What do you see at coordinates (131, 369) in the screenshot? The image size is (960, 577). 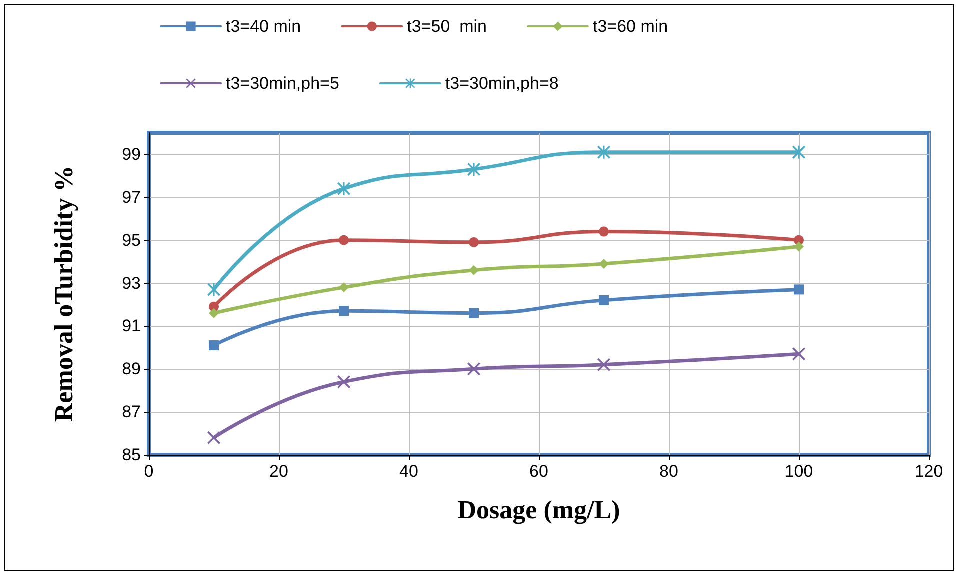 I see `y-tick-label: 89` at bounding box center [131, 369].